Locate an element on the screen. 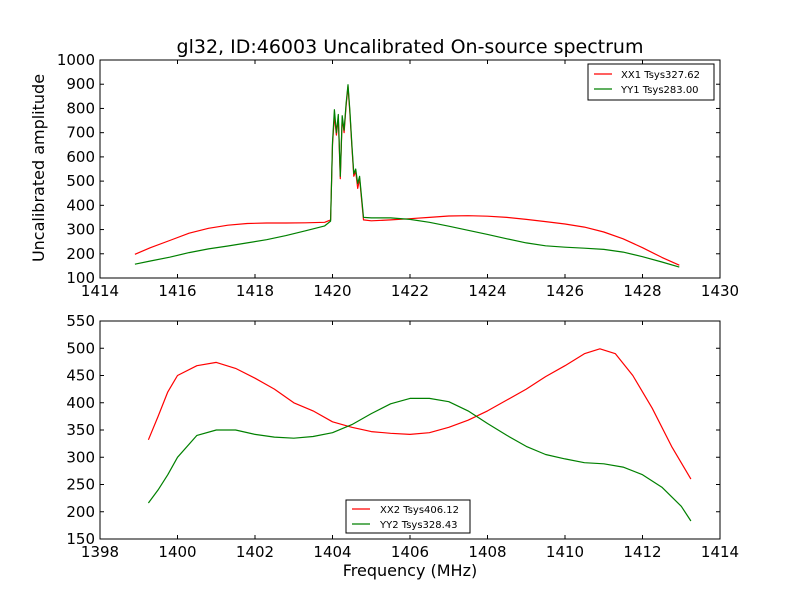  x-tick-label: 1408 is located at coordinates (487, 552).